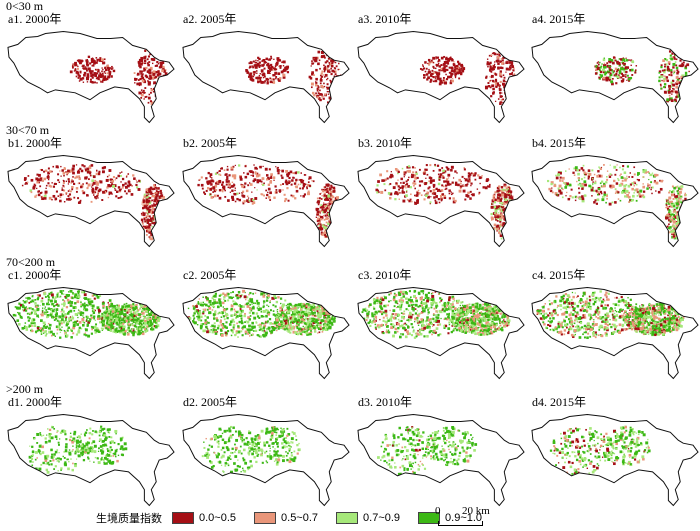  What do you see at coordinates (559, 19) in the screenshot?
I see `panel-title: a4. 2015年` at bounding box center [559, 19].